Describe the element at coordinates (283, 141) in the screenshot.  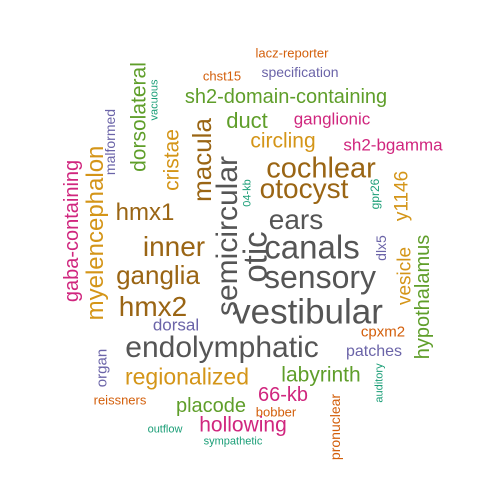
I see `word-circling: circling` at that location.